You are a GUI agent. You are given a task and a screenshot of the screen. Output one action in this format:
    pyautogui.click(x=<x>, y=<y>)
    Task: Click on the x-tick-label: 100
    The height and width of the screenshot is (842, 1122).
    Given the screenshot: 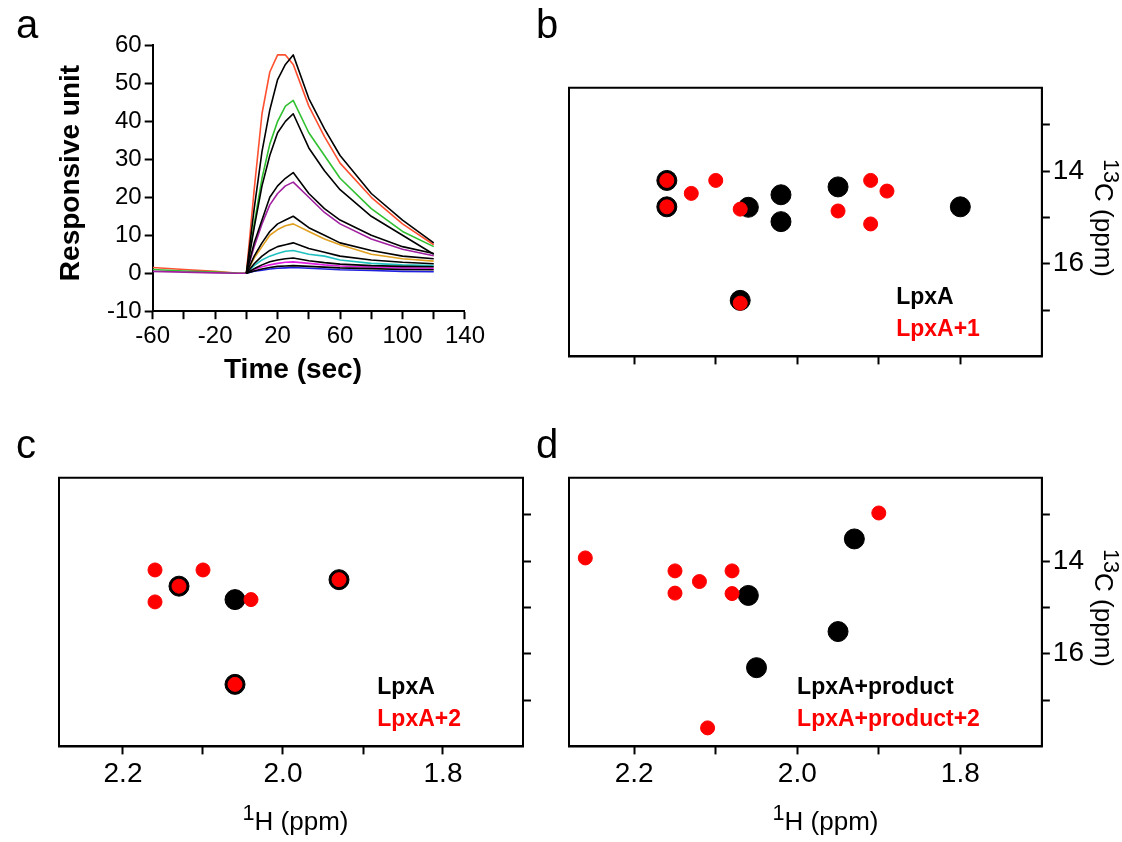 What is the action you would take?
    pyautogui.click(x=402, y=335)
    